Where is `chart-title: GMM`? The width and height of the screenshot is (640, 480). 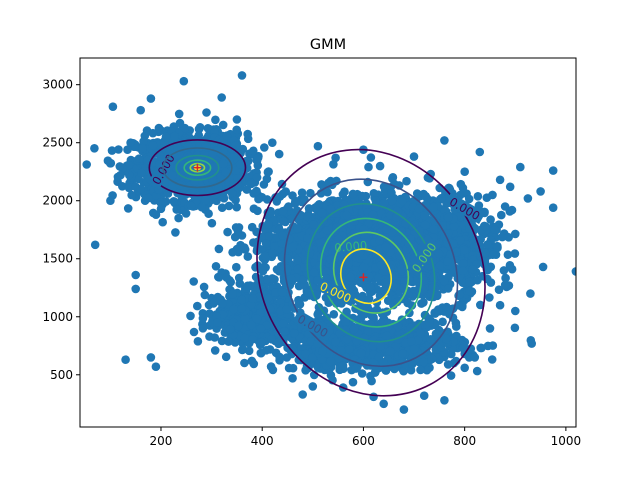
chart-title: GMM is located at coordinates (328, 45).